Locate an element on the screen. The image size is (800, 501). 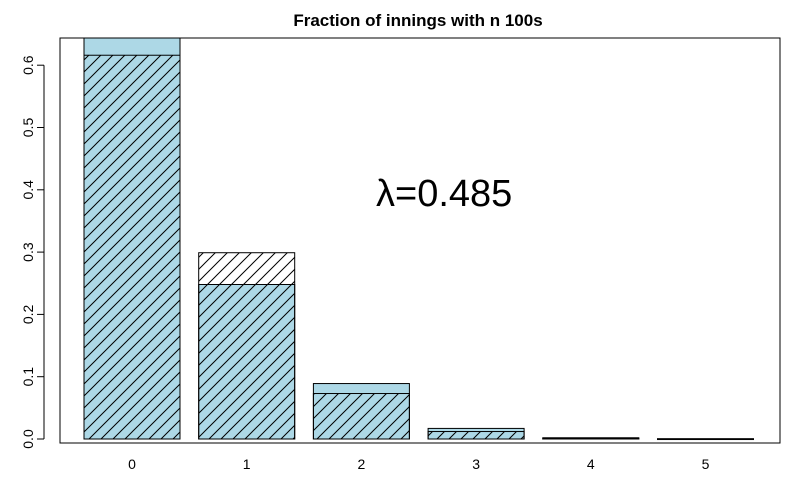
x-tick-label: 2 is located at coordinates (362, 464).